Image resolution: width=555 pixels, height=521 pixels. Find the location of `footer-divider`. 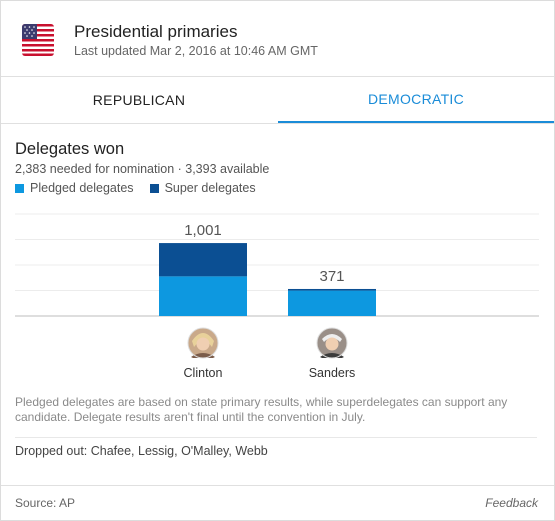

footer-divider is located at coordinates (277, 485).